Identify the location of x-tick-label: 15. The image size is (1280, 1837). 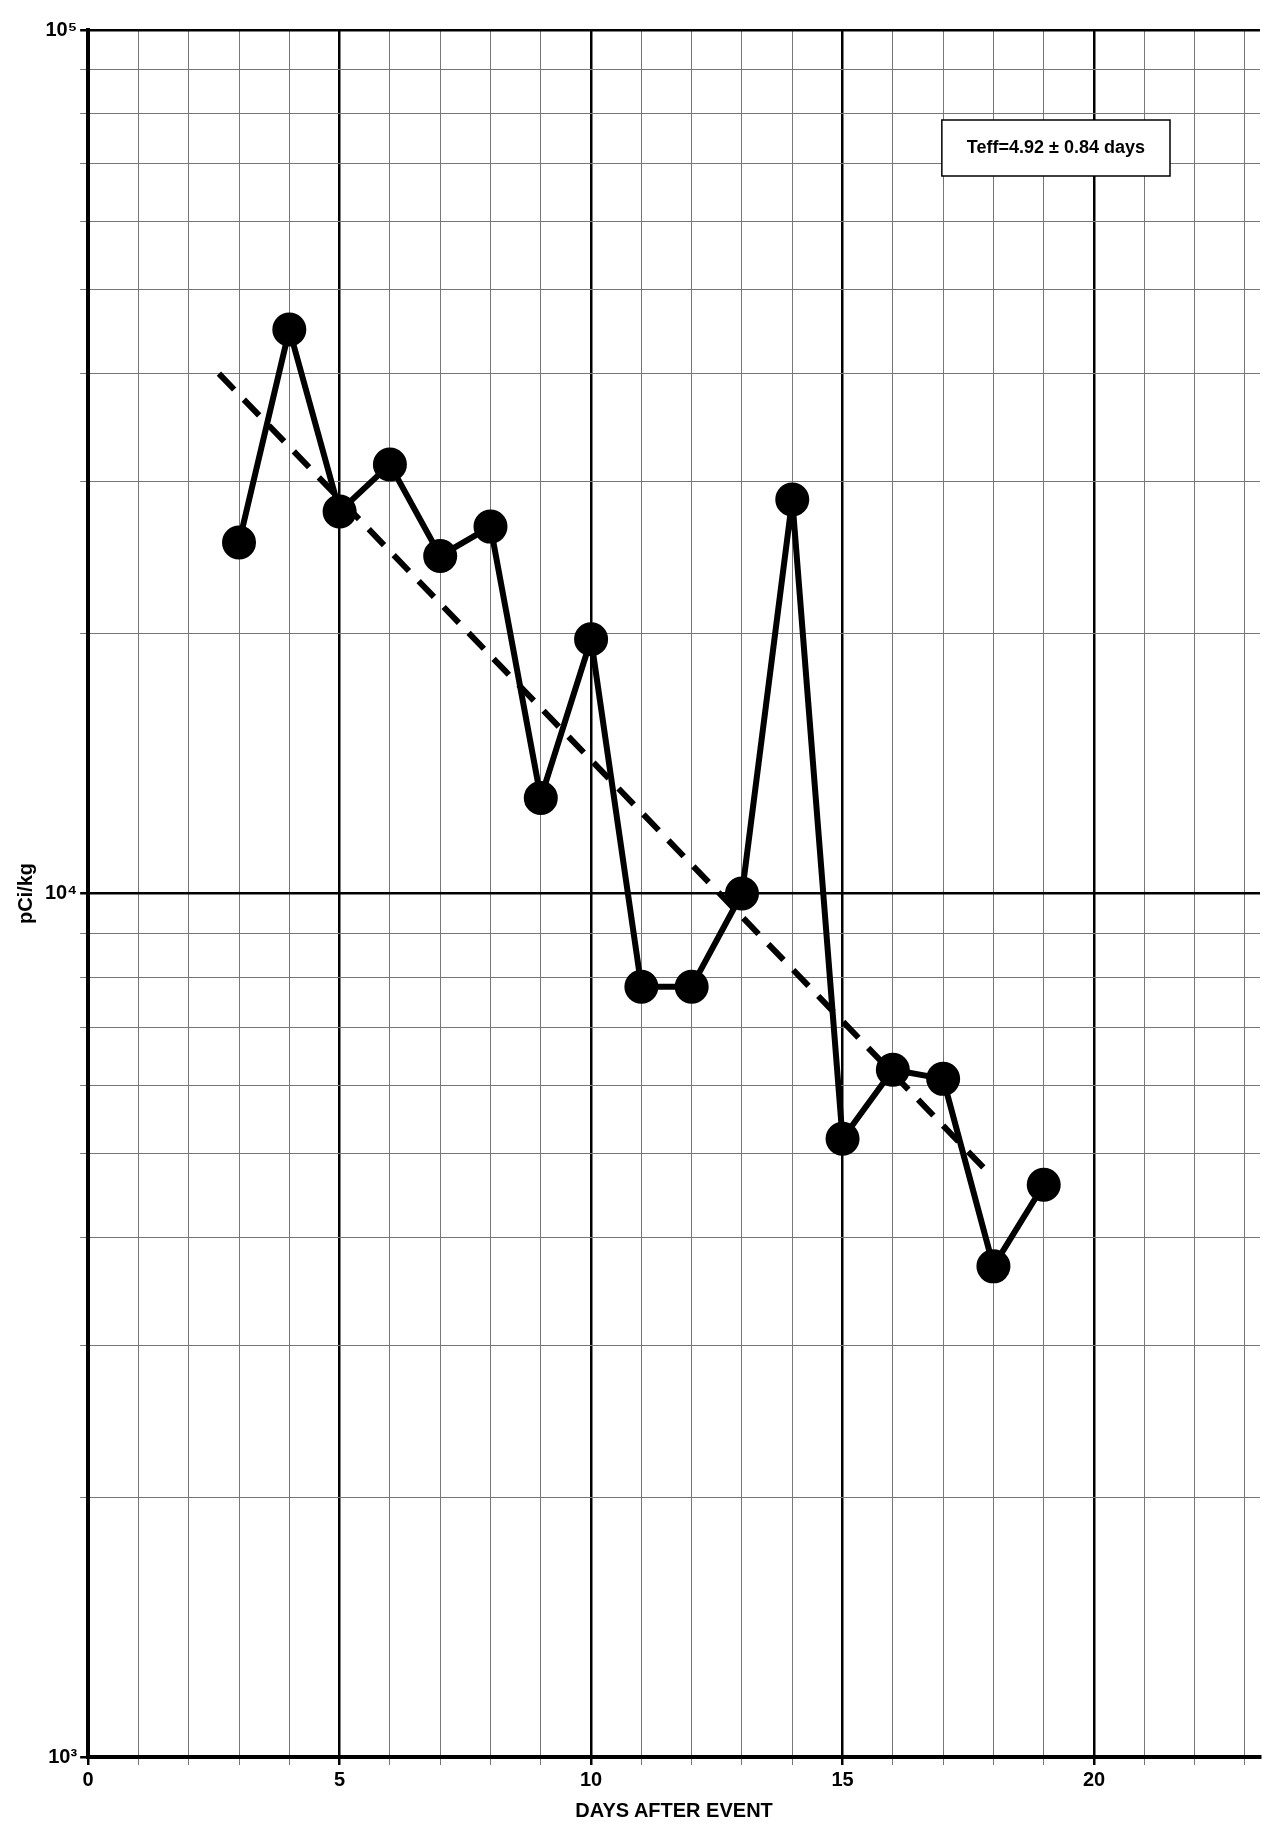
(842, 1778).